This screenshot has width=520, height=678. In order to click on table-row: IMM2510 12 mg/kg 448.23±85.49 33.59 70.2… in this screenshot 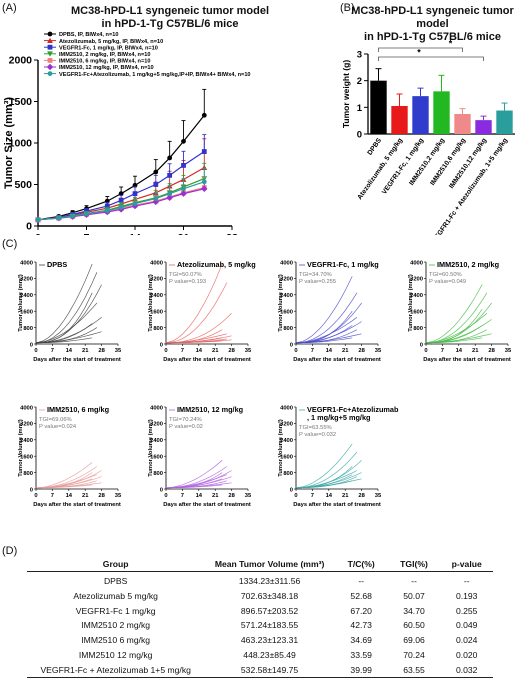, I will do `click(260, 655)`.